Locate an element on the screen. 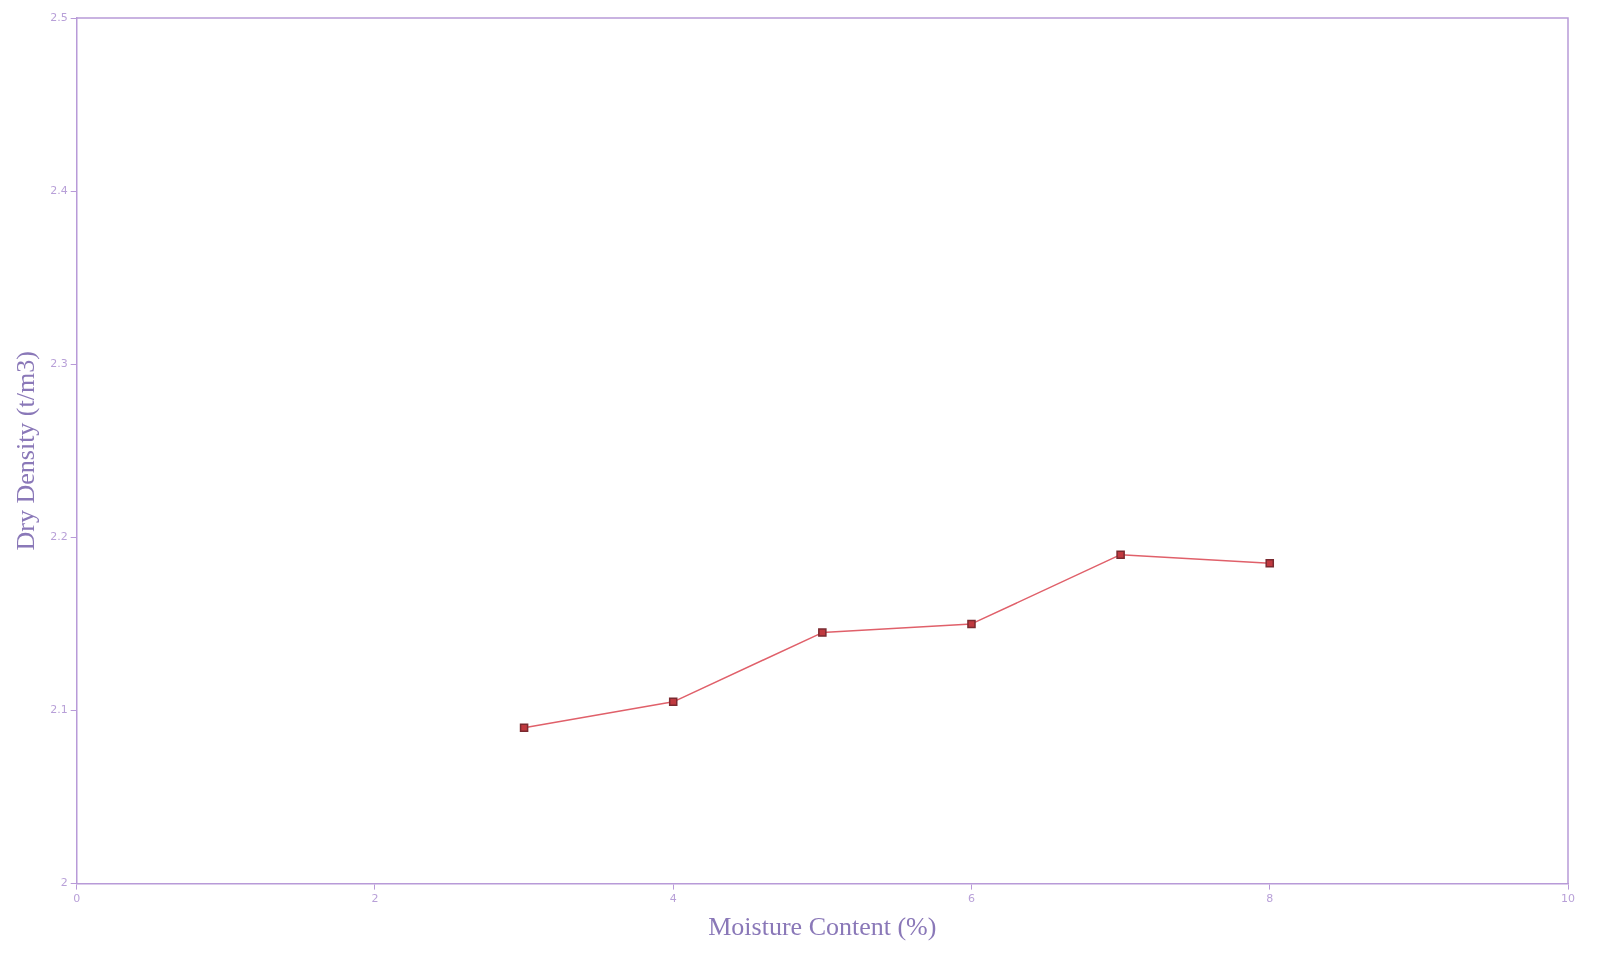  x-axis-title: Moisture Content (%) is located at coordinates (822, 927).